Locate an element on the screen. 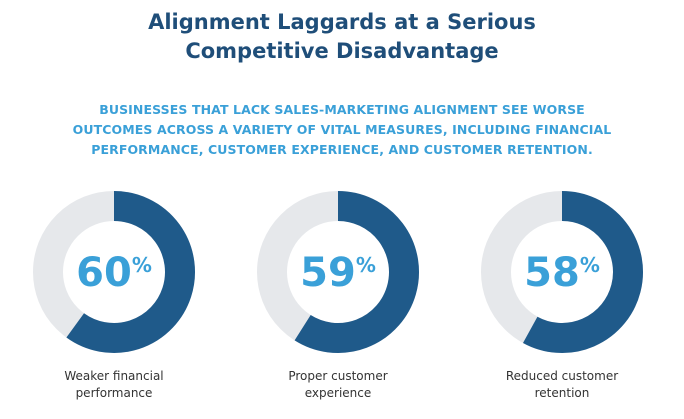 This screenshot has width=684, height=419. donut-2-segment is located at coordinates (356, 272).